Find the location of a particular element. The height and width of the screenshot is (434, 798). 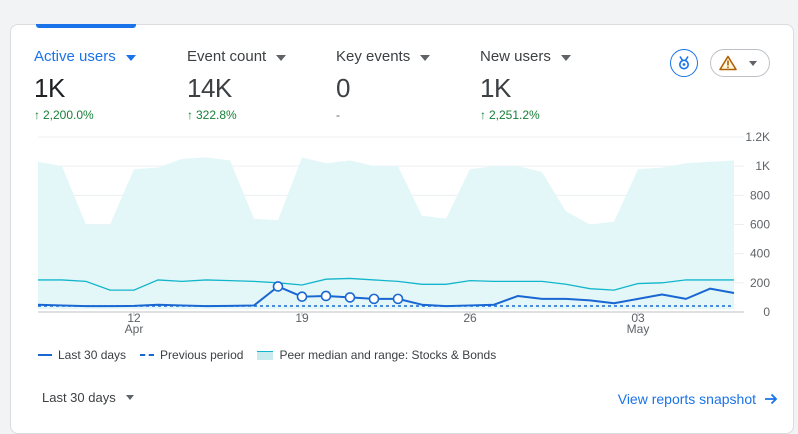

metric-active-users: Active users 1K ↑ 2,200.0% is located at coordinates (85, 85).